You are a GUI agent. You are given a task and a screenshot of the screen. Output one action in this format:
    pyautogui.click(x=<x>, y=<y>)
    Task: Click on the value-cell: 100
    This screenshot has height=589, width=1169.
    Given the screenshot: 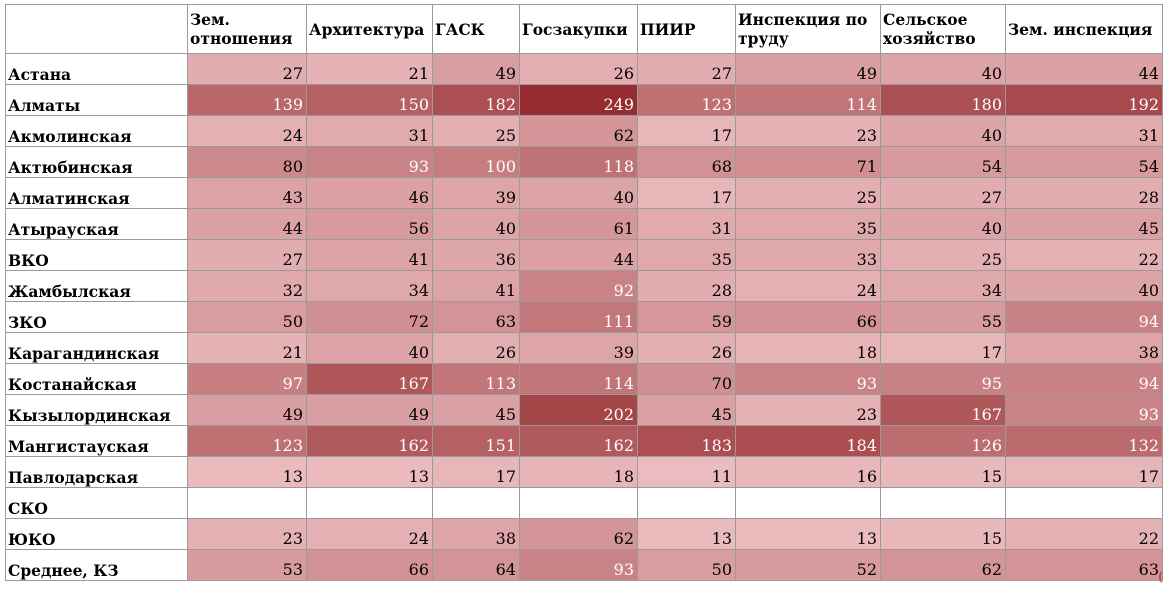 What is the action you would take?
    pyautogui.click(x=476, y=162)
    